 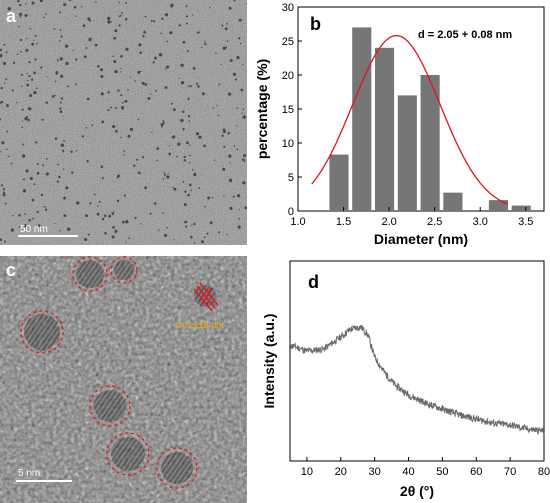 What do you see at coordinates (442, 472) in the screenshot?
I see `x-tick-label: 50` at bounding box center [442, 472].